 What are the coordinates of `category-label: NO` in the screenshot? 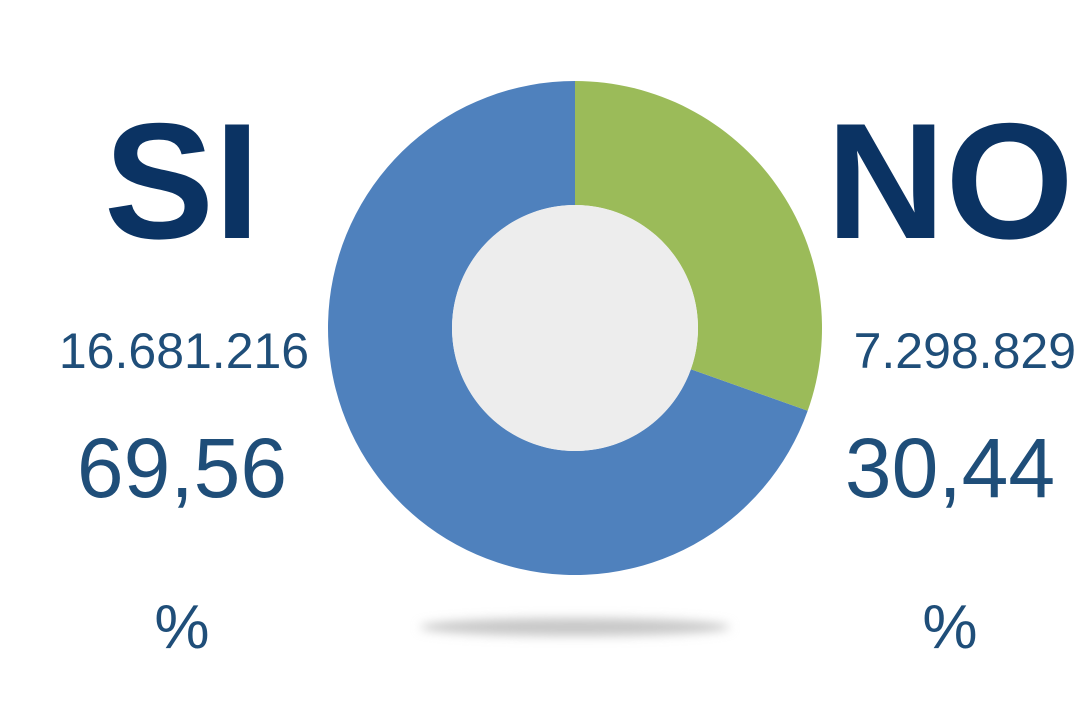 It's located at (950, 181).